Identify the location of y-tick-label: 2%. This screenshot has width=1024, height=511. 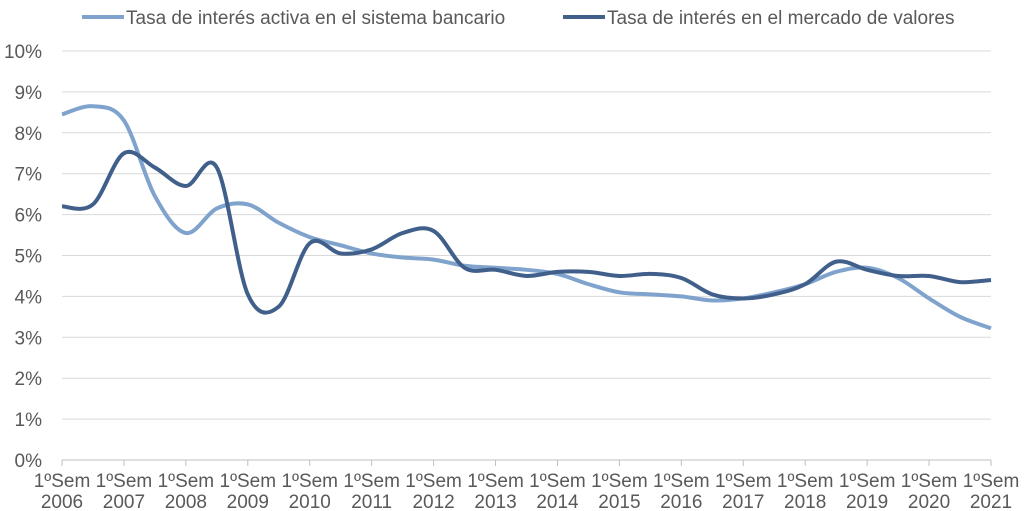
(29, 379).